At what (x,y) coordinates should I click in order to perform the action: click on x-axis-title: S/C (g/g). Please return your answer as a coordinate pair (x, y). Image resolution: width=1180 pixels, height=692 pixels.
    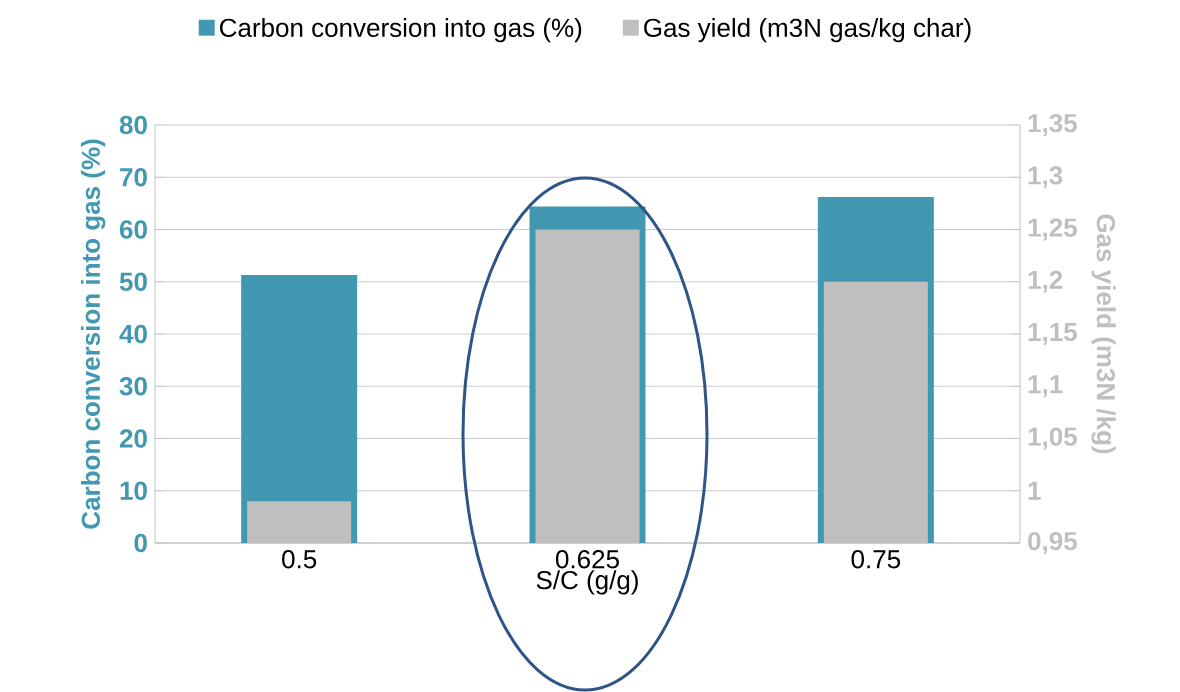
    Looking at the image, I should click on (587, 582).